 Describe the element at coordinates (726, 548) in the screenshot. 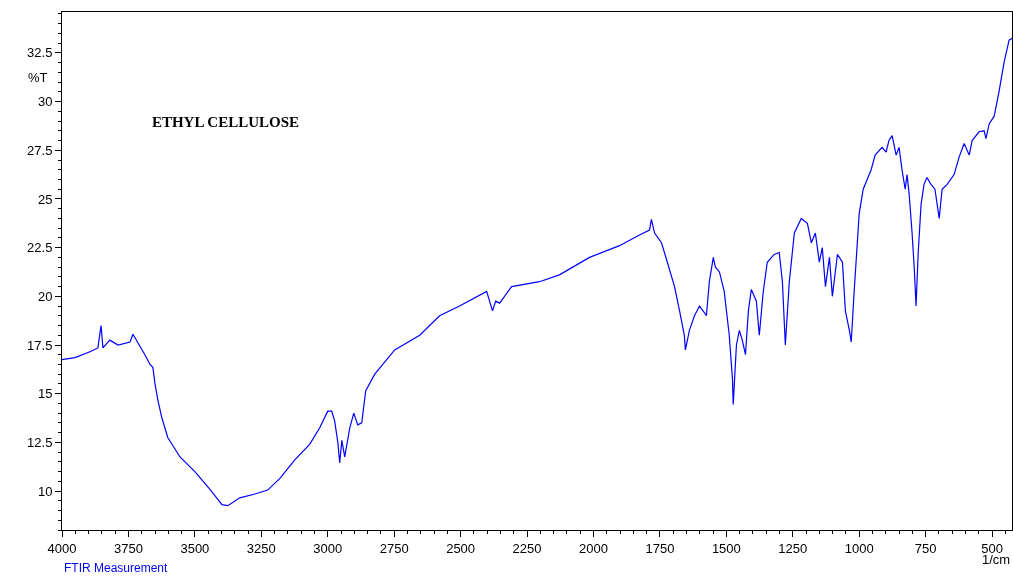

I see `x-tick-label: 1500` at that location.